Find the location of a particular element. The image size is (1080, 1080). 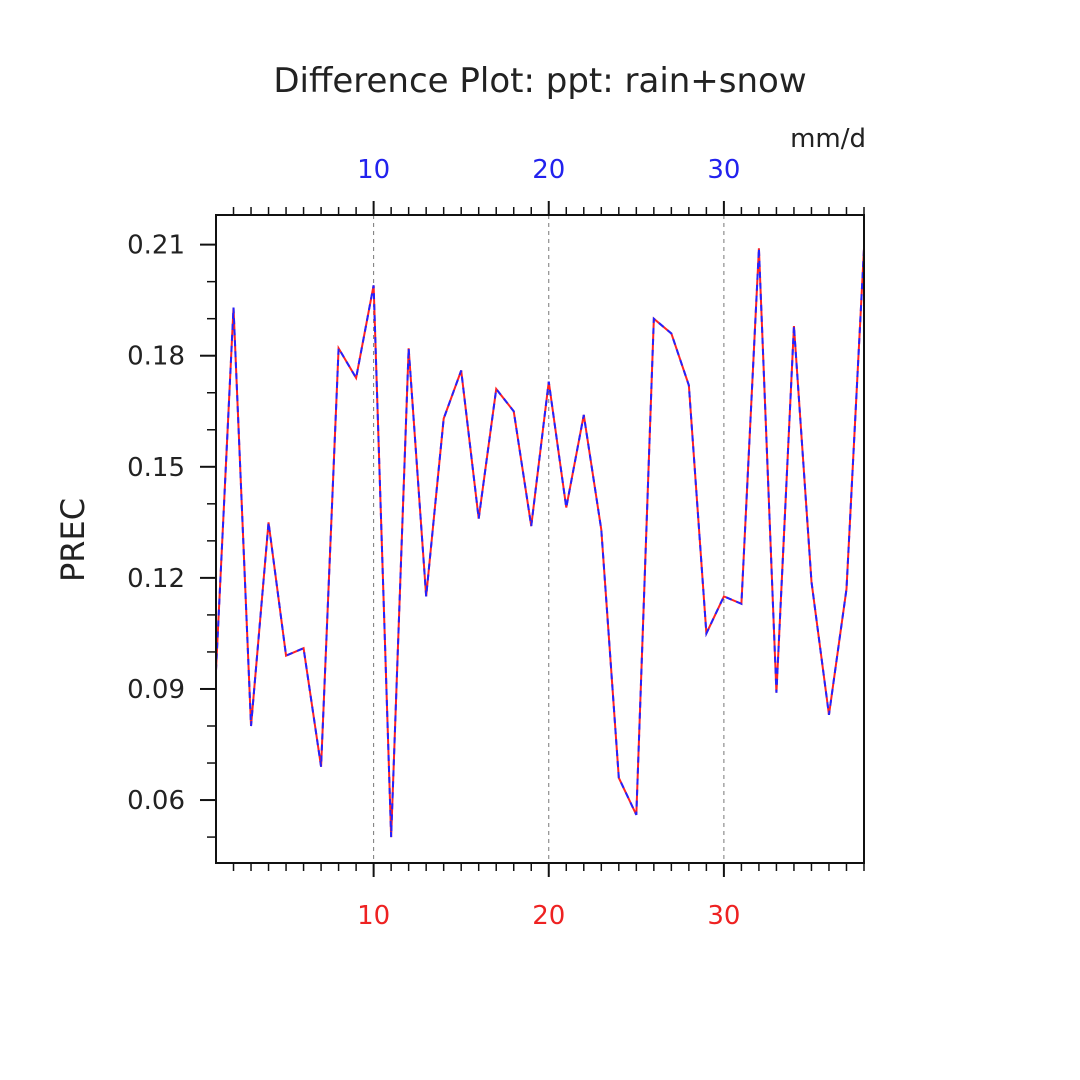

y-tick-label: 0.21 is located at coordinates (156, 246).